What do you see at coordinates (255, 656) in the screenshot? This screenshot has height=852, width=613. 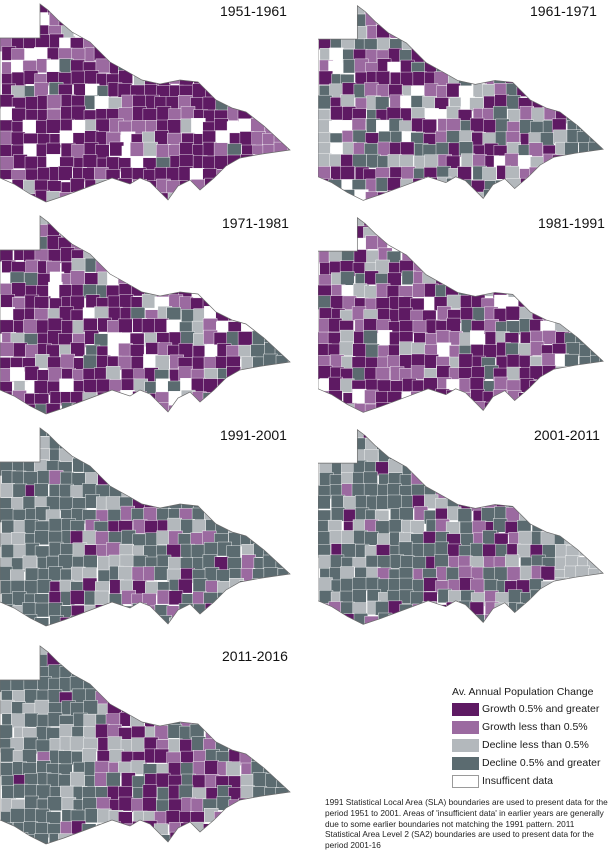 I see `period-label: 2011-2016` at bounding box center [255, 656].